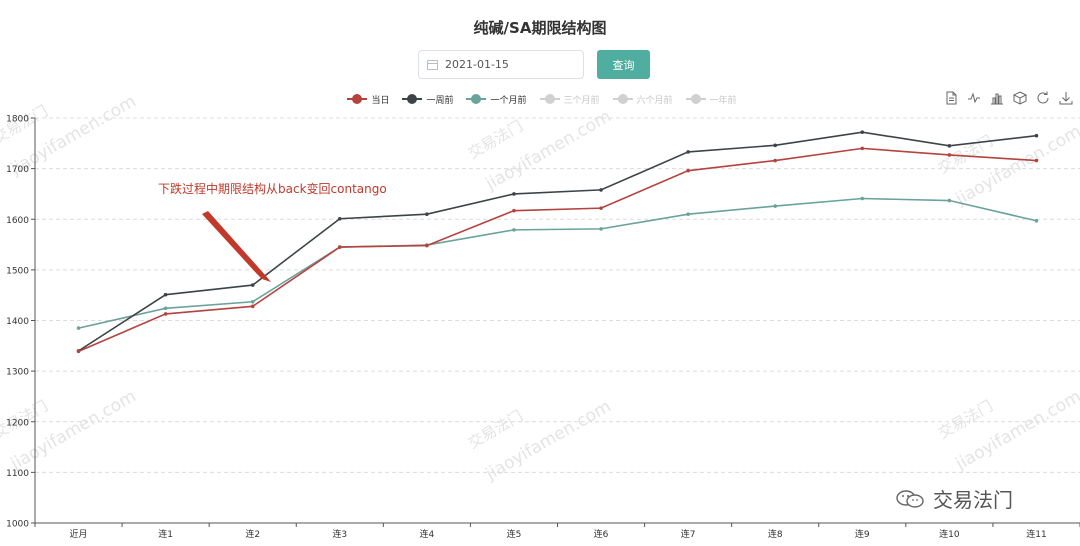 The width and height of the screenshot is (1080, 546). Describe the element at coordinates (427, 534) in the screenshot. I see `x-tick-label: 连4` at that location.